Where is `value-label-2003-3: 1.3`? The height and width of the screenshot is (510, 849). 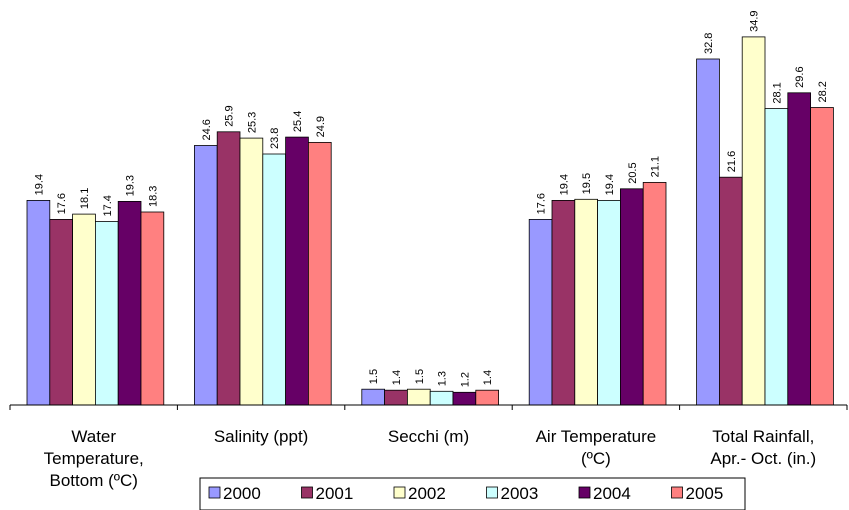 value-label-2003-3: 1.3 is located at coordinates (443, 378).